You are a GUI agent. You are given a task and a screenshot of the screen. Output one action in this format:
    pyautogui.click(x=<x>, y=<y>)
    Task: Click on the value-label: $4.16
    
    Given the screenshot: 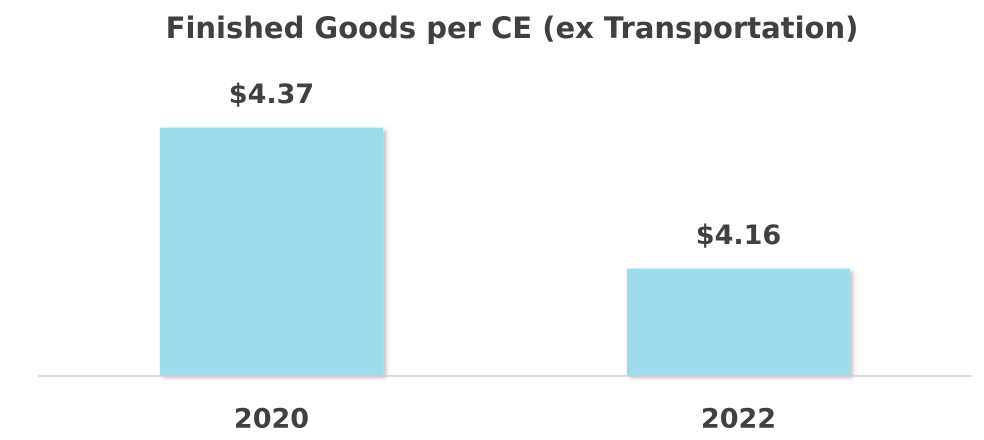 What is the action you would take?
    pyautogui.click(x=738, y=235)
    